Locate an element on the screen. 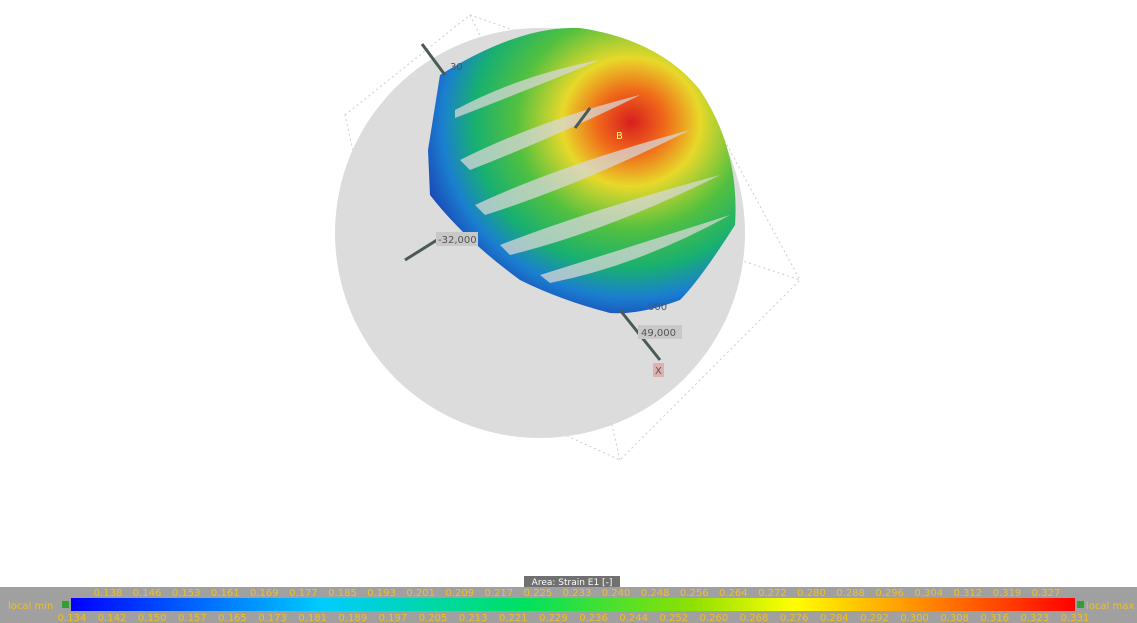 This screenshot has width=1137, height=623. point-label: B is located at coordinates (619, 136).